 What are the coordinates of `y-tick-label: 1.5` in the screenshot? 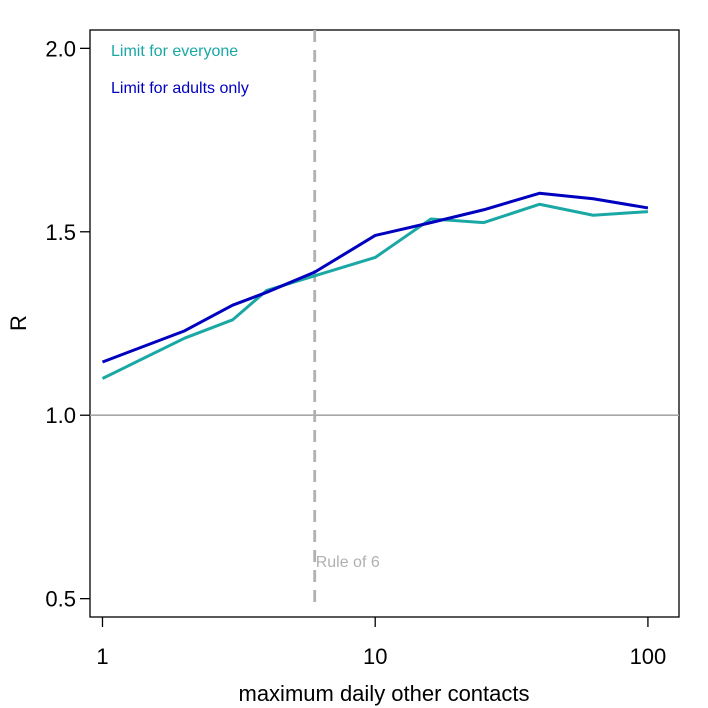 It's located at (60, 232).